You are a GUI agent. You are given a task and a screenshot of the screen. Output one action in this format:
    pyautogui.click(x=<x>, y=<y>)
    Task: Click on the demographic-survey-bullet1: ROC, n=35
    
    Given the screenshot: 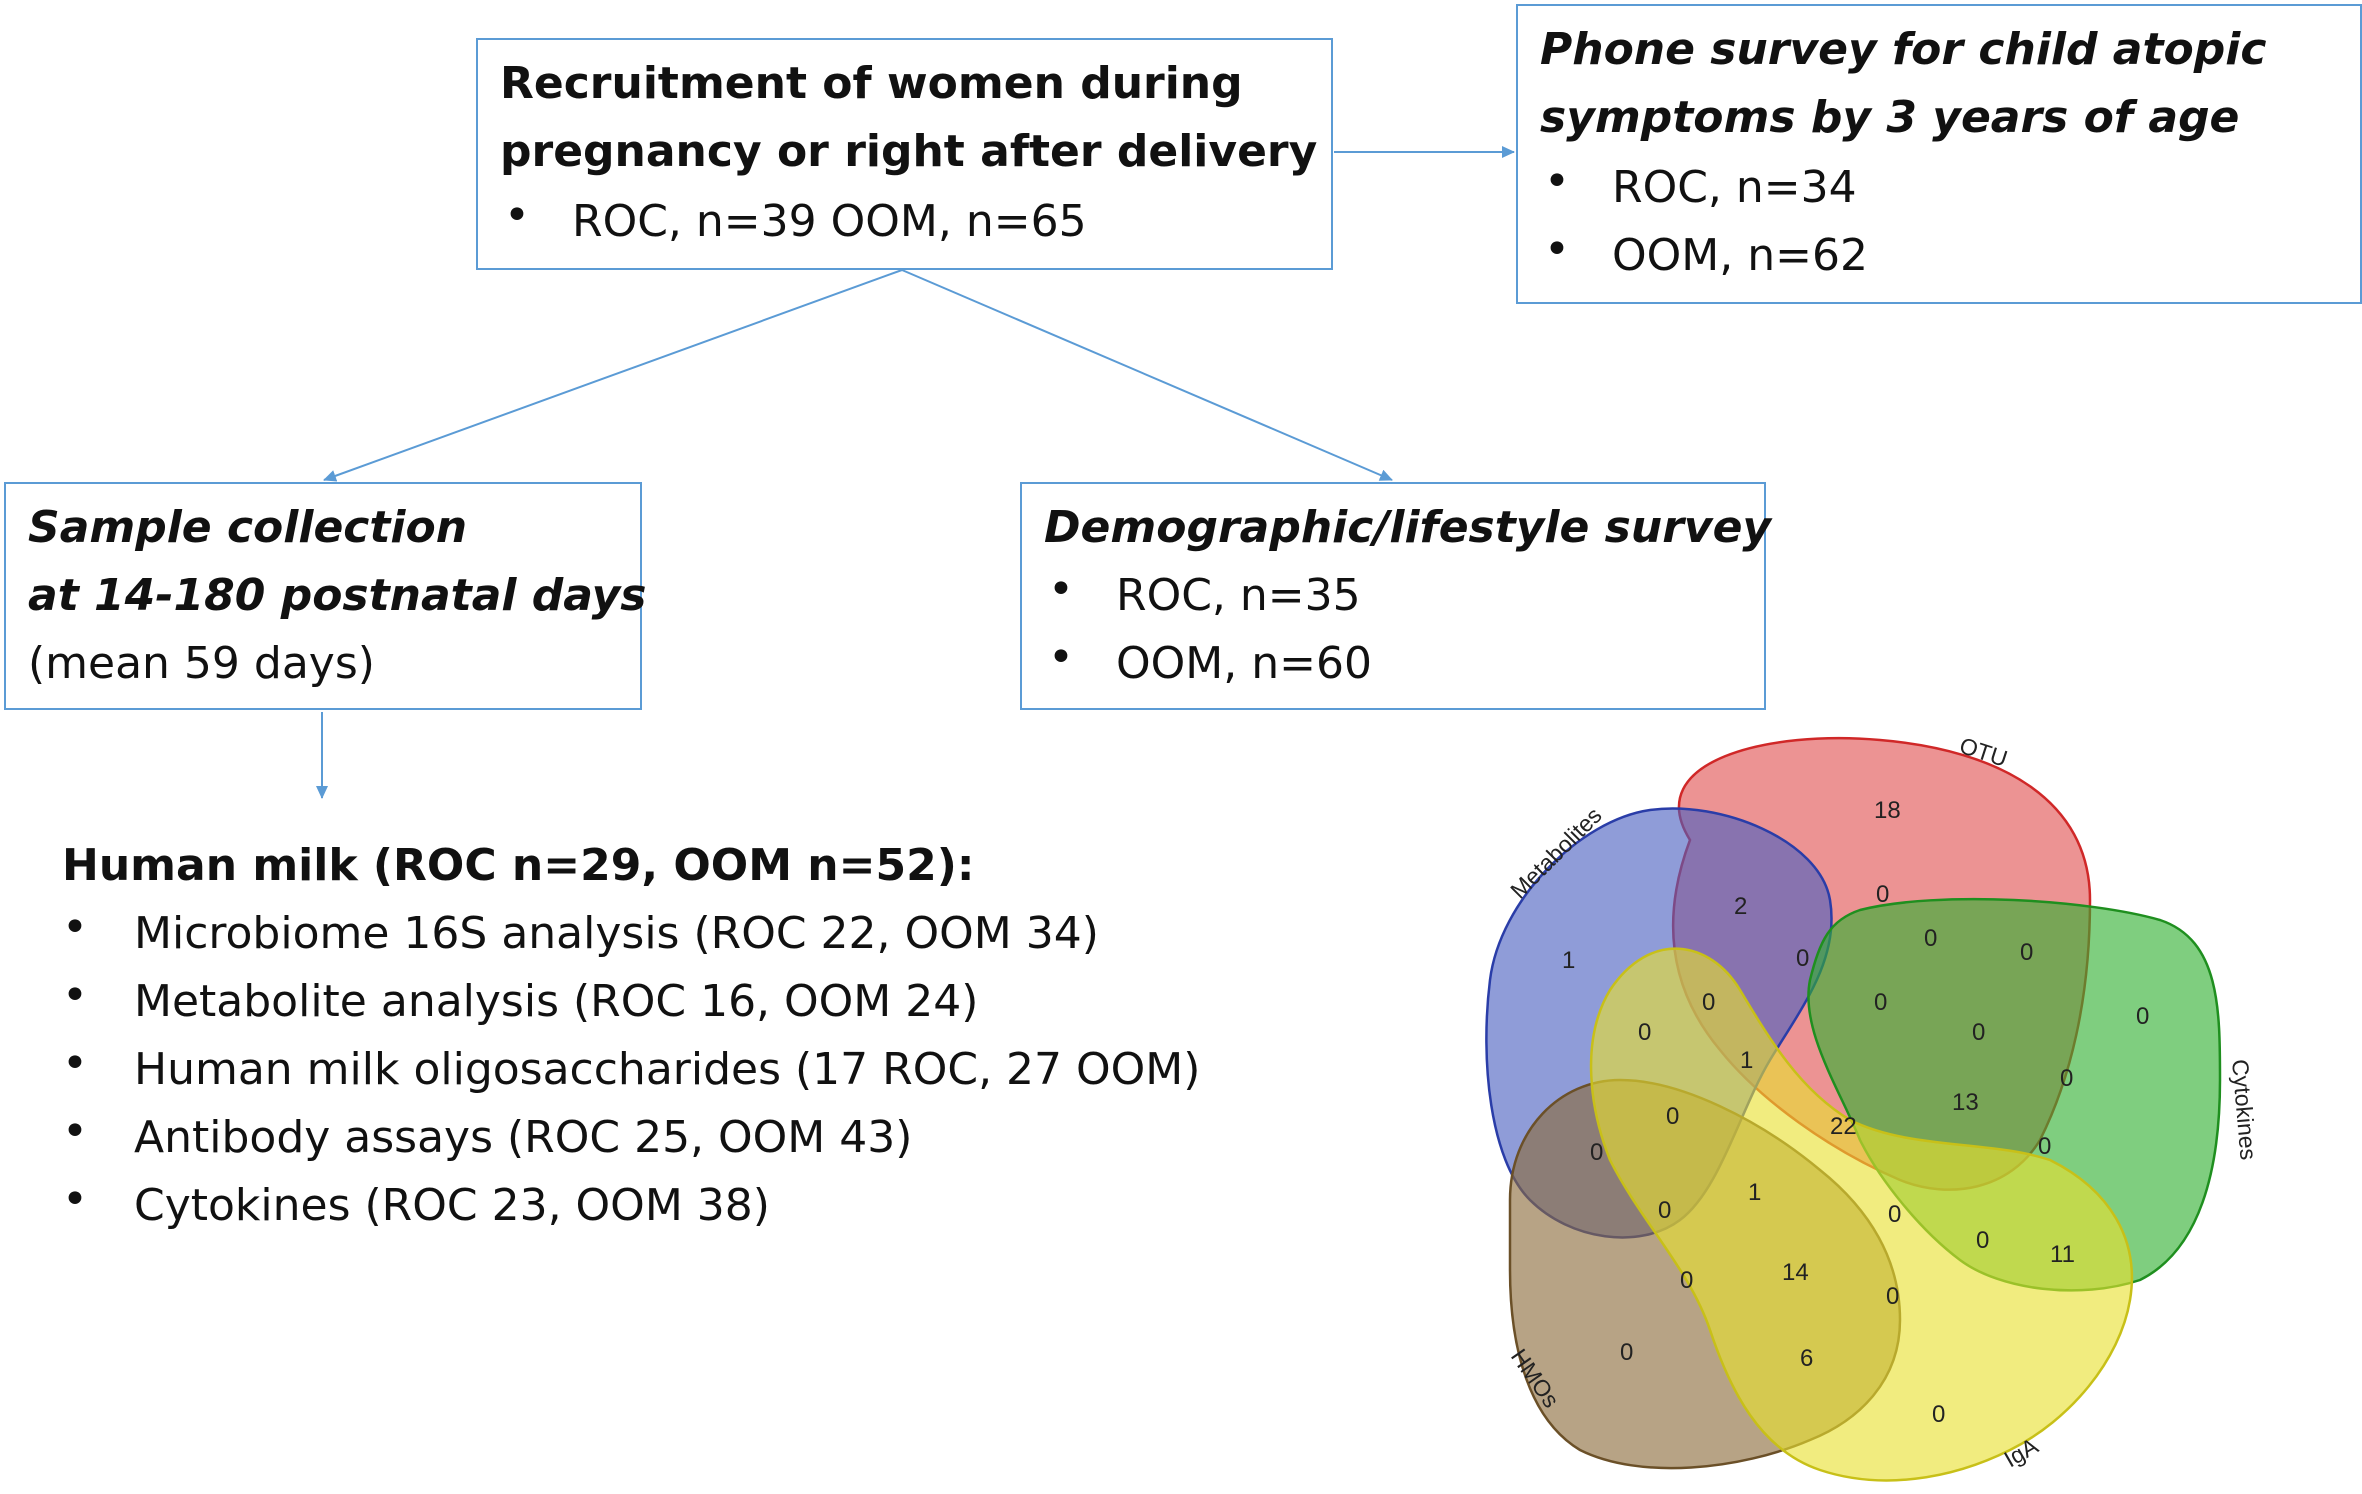 What is the action you would take?
    pyautogui.click(x=1238, y=595)
    